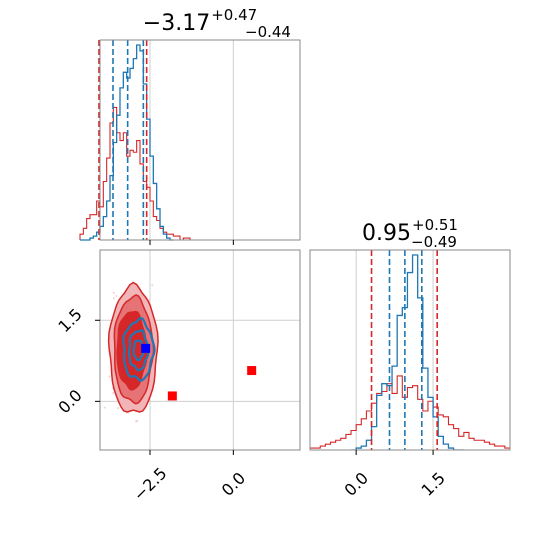  I want to click on tick-marks: 0.0 1.5, so click(395, 475).